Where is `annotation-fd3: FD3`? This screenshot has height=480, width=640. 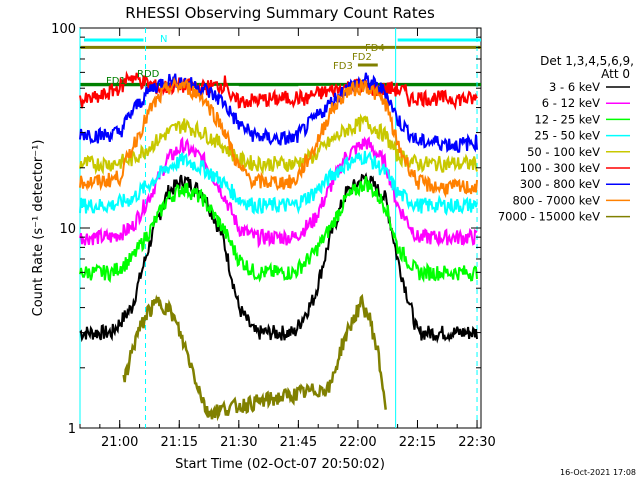 annotation-fd3: FD3 is located at coordinates (343, 66).